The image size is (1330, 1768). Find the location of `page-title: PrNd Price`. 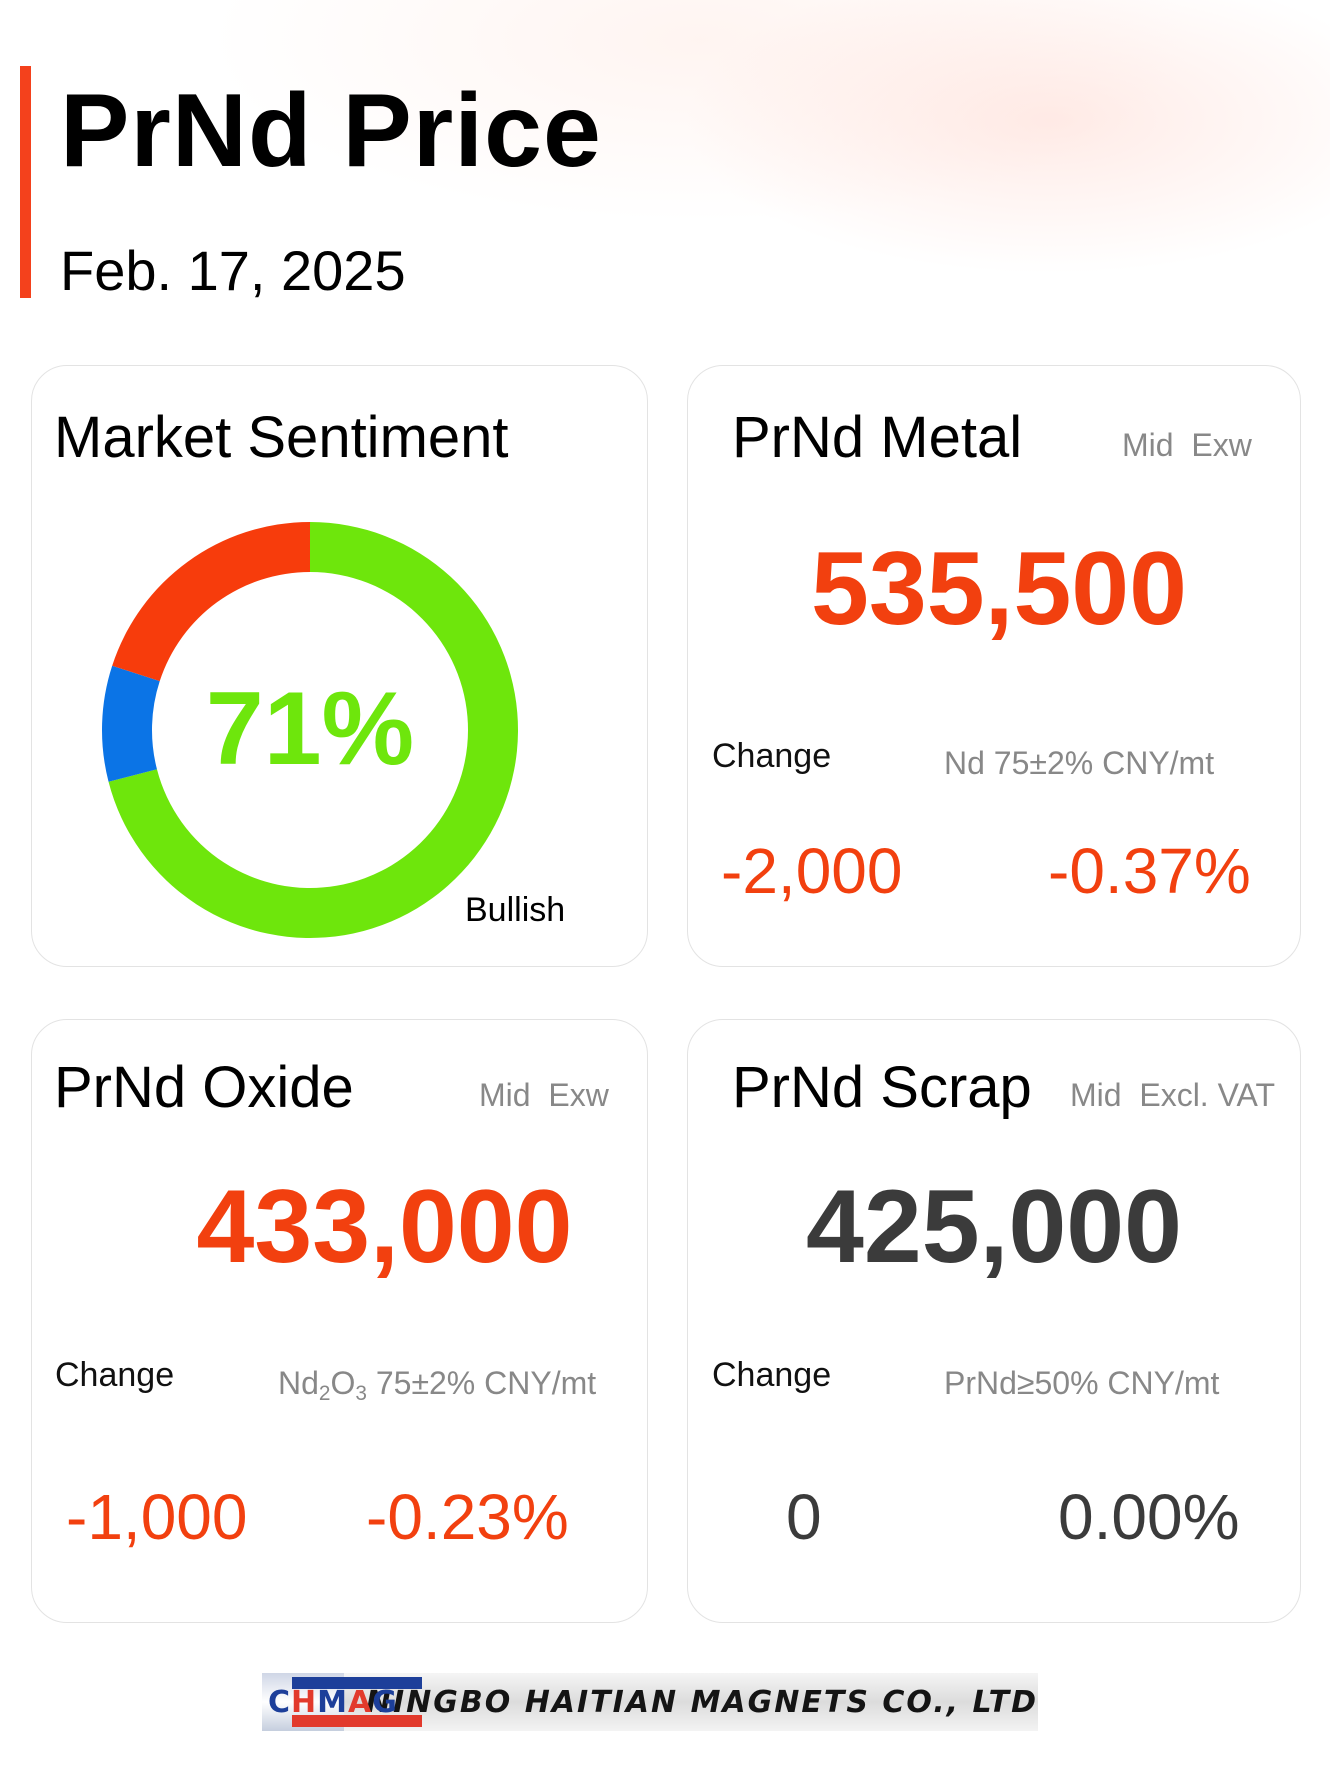

page-title: PrNd Price is located at coordinates (331, 131).